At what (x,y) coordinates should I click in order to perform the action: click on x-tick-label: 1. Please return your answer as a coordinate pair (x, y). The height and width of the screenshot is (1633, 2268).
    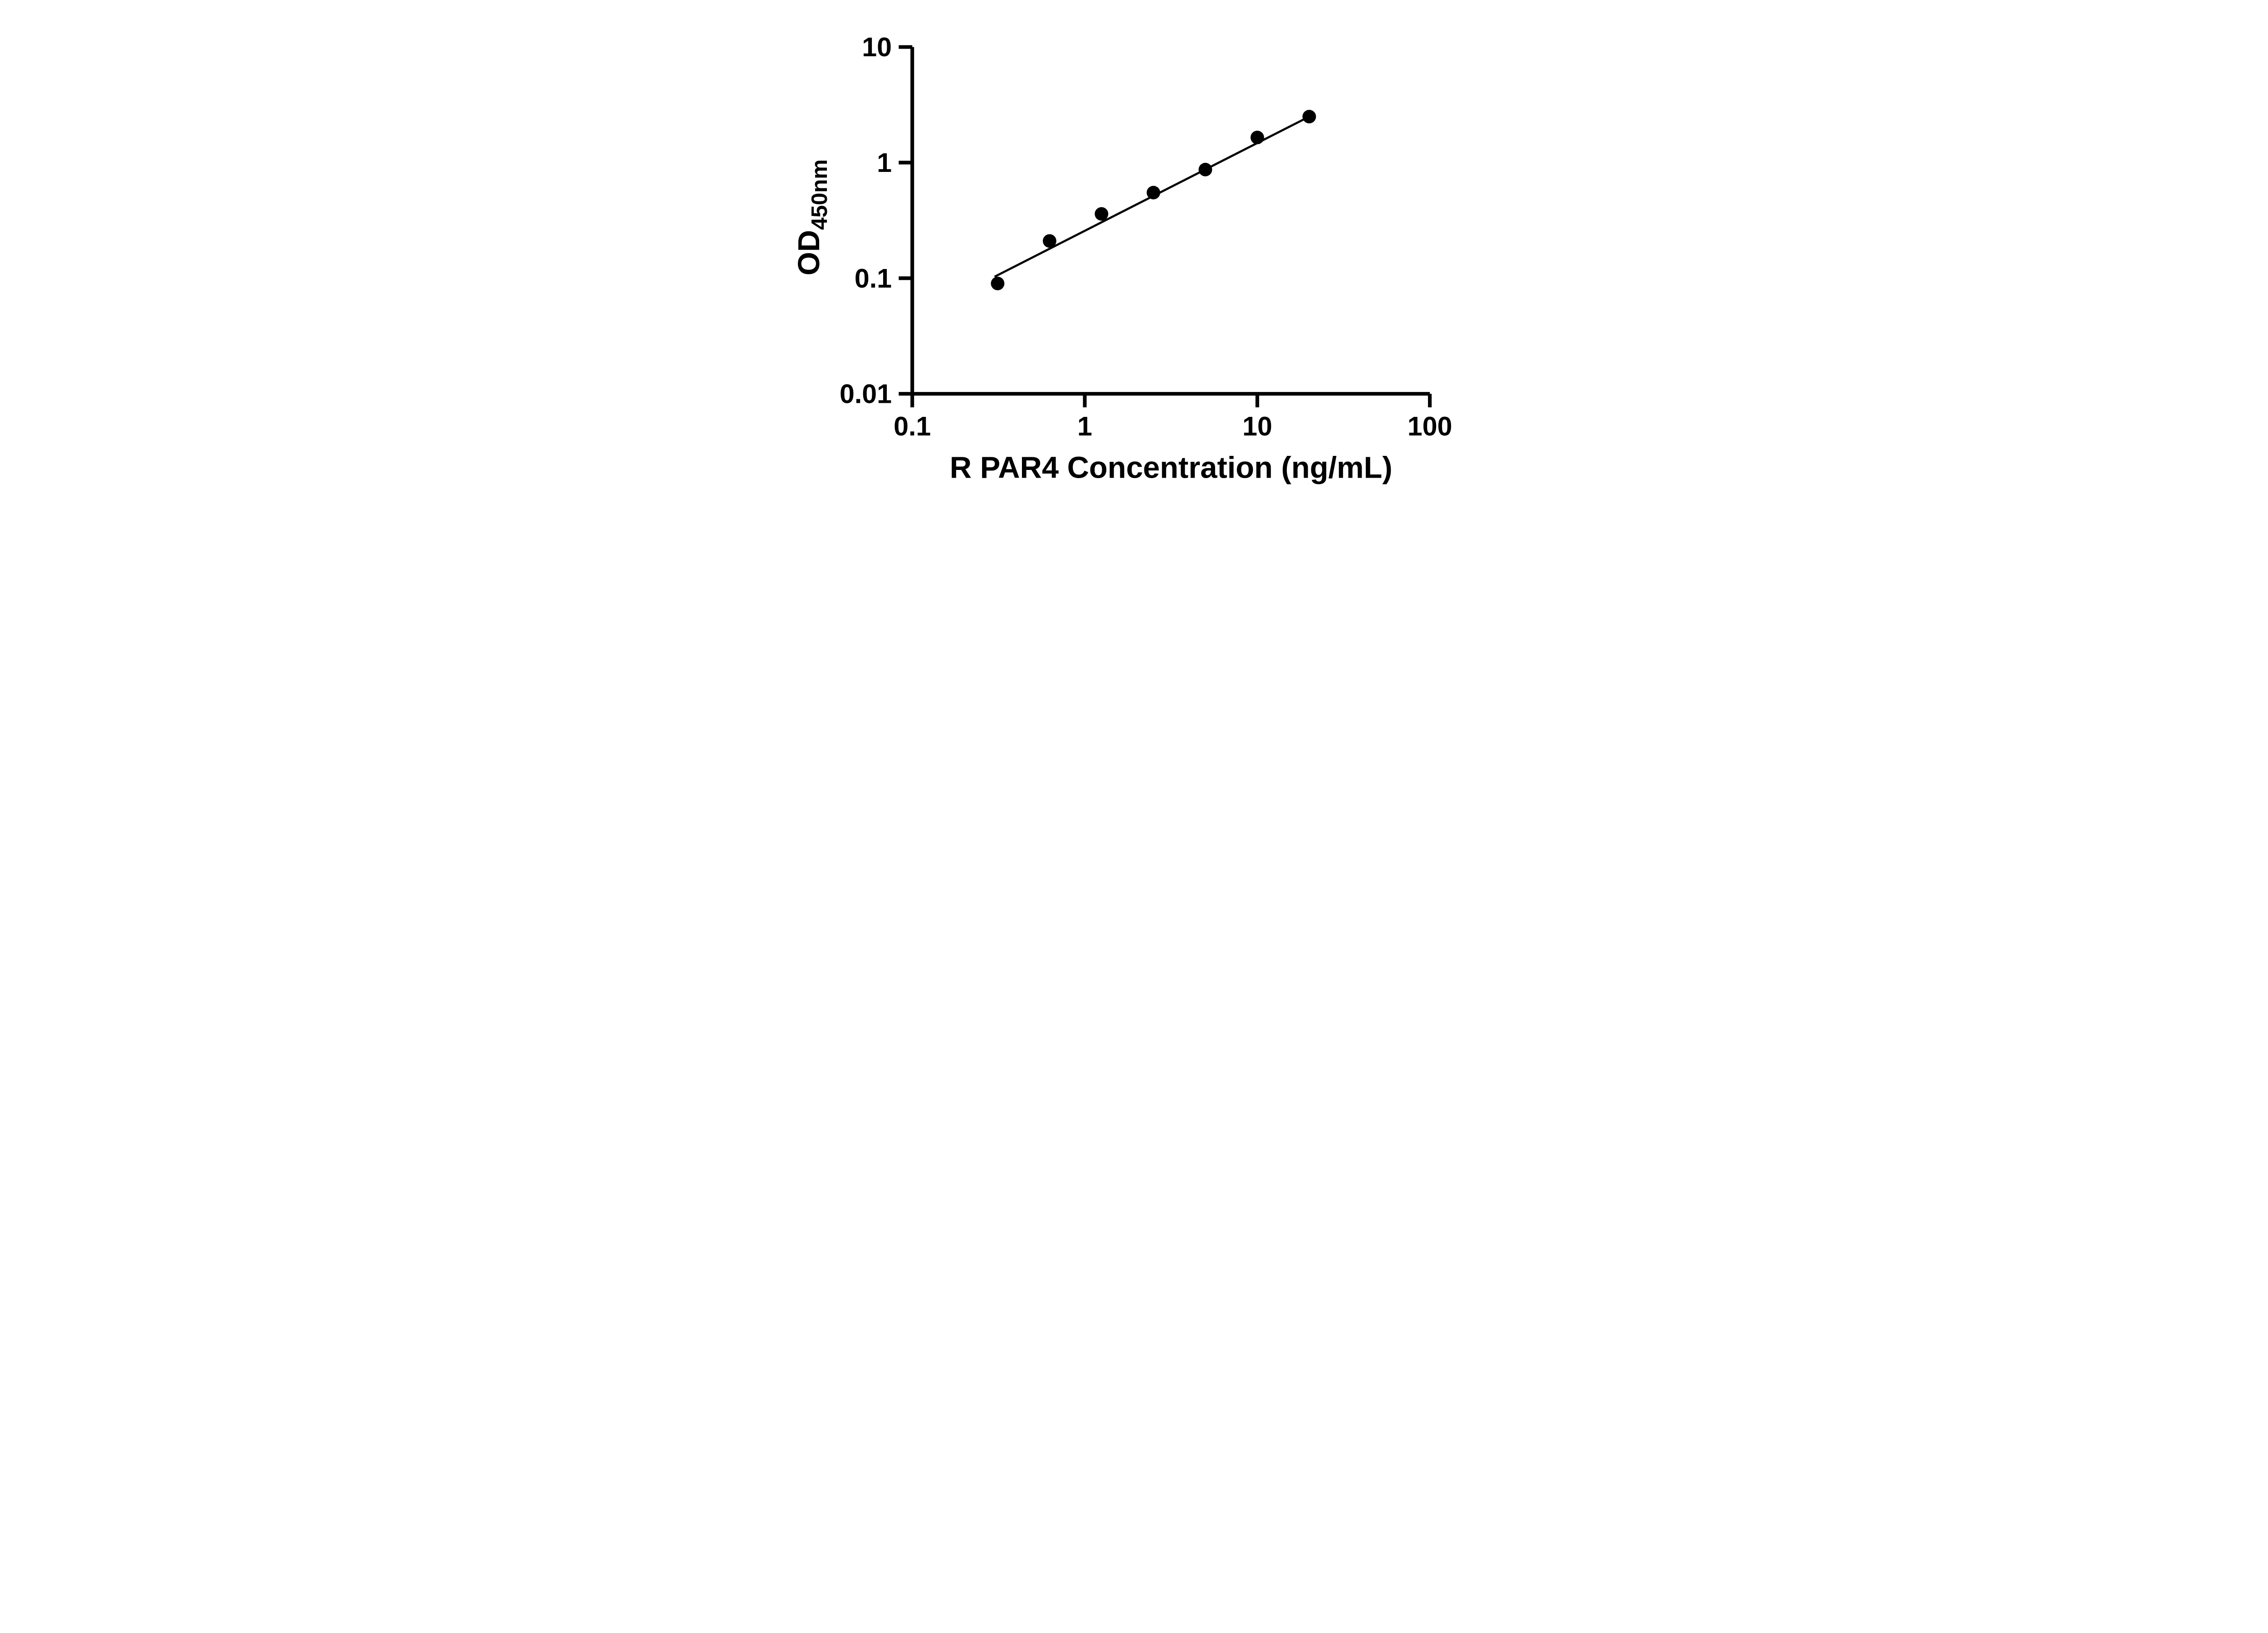
    Looking at the image, I should click on (1084, 426).